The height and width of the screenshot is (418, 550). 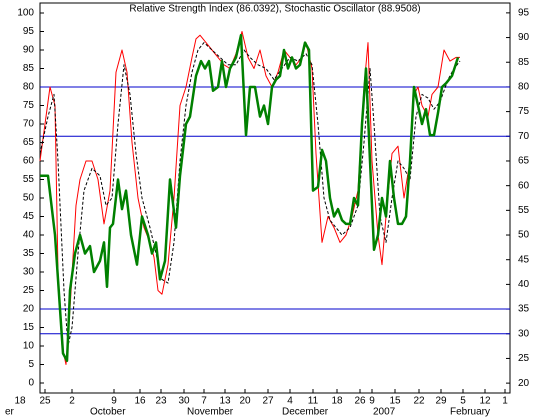 I want to click on y-tick-label: 60, so click(x=29, y=161).